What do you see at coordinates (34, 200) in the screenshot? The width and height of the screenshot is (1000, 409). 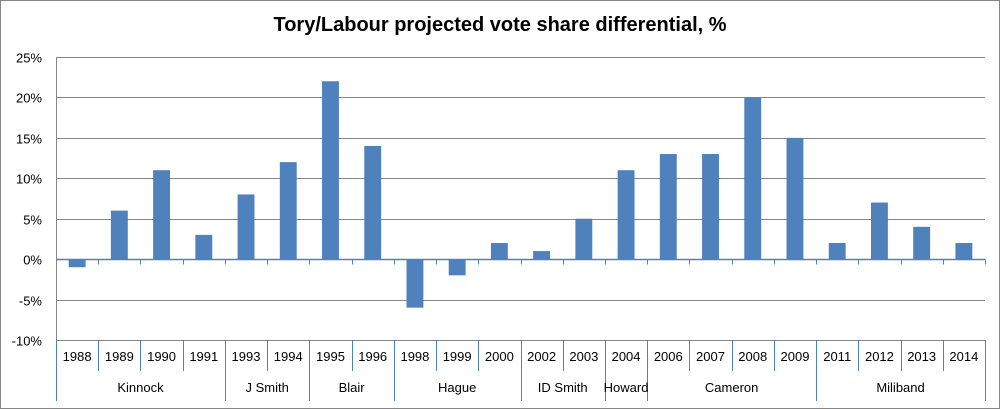 I see `y-axis: -10% -5% 0% 5% 10% 15% 20% 25%` at bounding box center [34, 200].